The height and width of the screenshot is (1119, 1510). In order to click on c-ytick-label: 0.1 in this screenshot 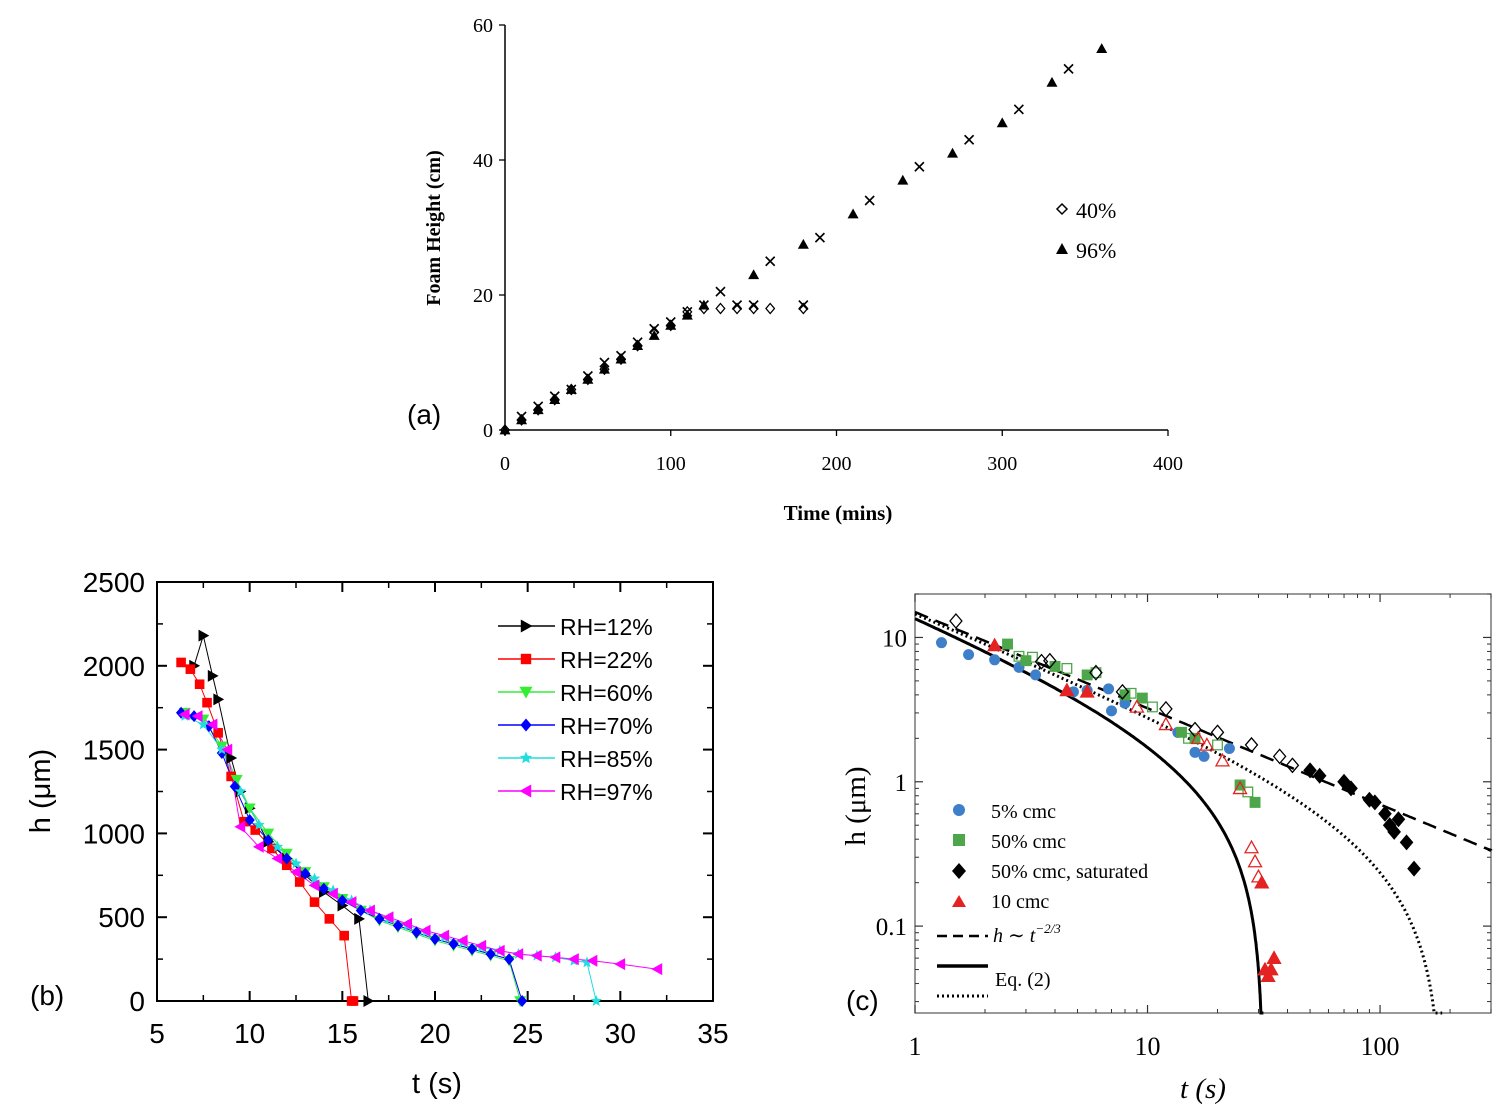, I will do `click(891, 927)`.